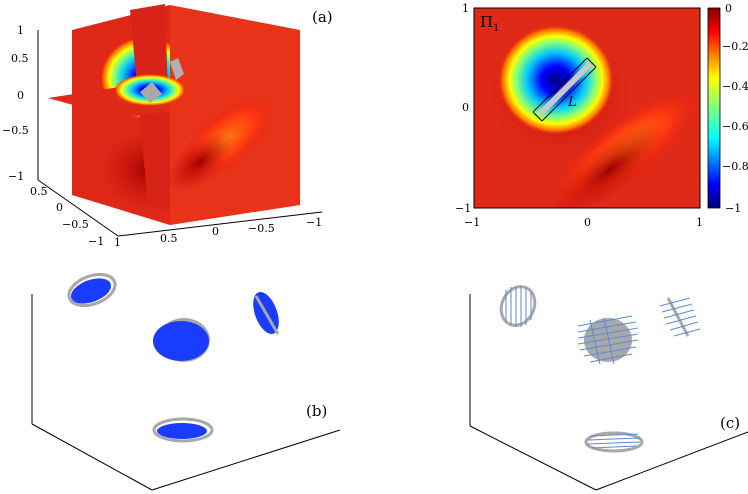  What do you see at coordinates (39, 191) in the screenshot?
I see `a-ytick-1: 0.5` at bounding box center [39, 191].